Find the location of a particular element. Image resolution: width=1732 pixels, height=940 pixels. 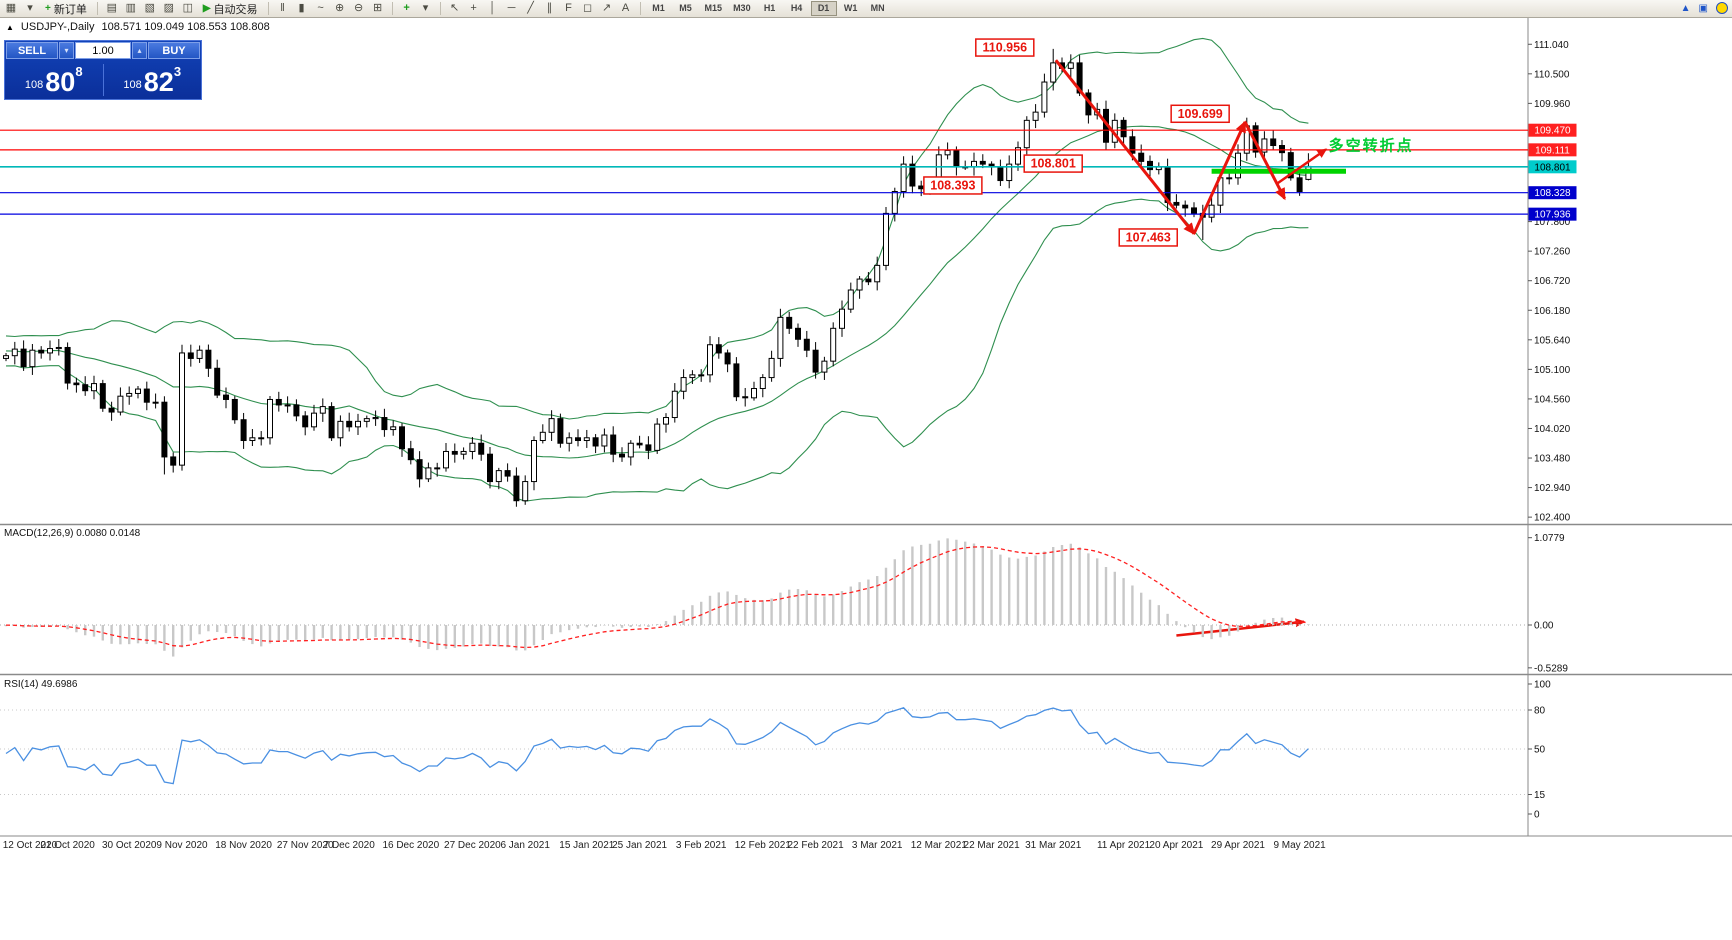

svg-text: 15 is located at coordinates (1540, 795).